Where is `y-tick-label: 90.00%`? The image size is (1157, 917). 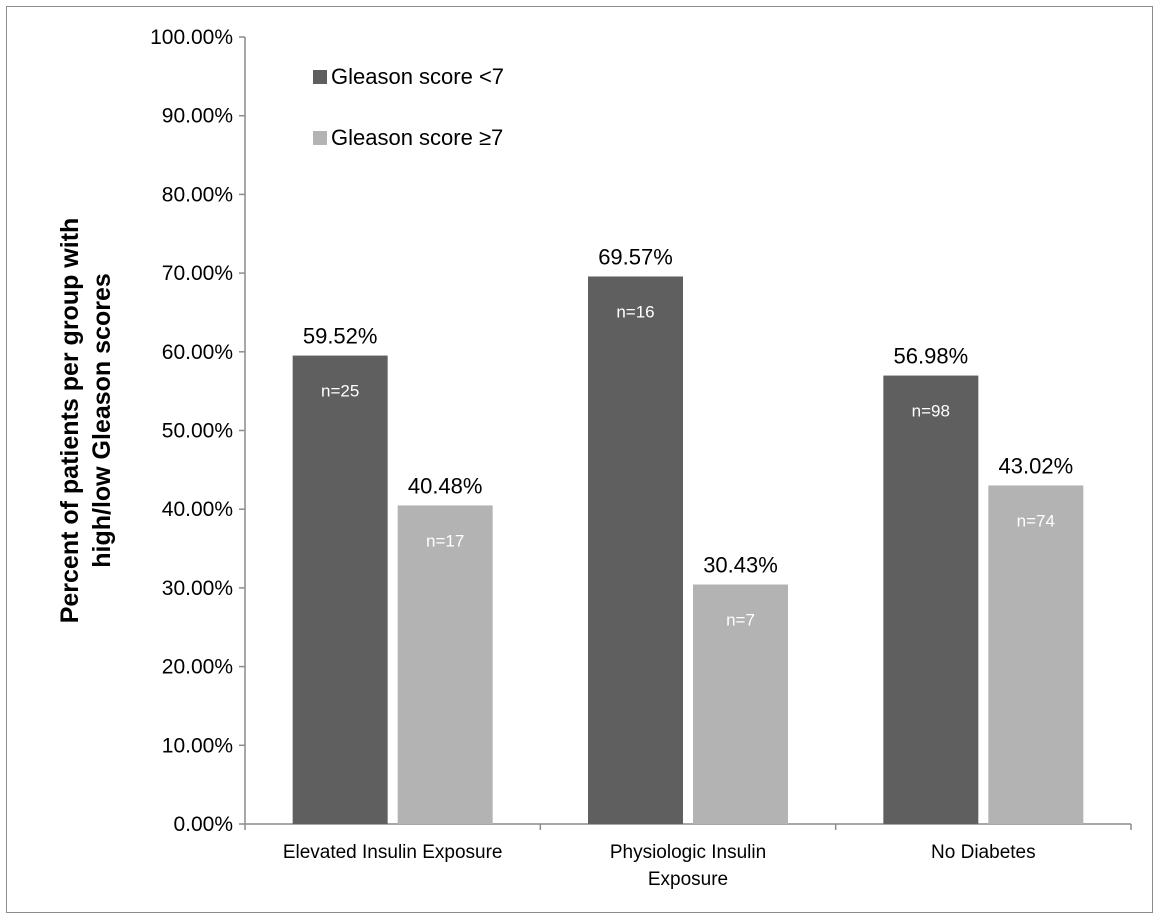 y-tick-label: 90.00% is located at coordinates (197, 116).